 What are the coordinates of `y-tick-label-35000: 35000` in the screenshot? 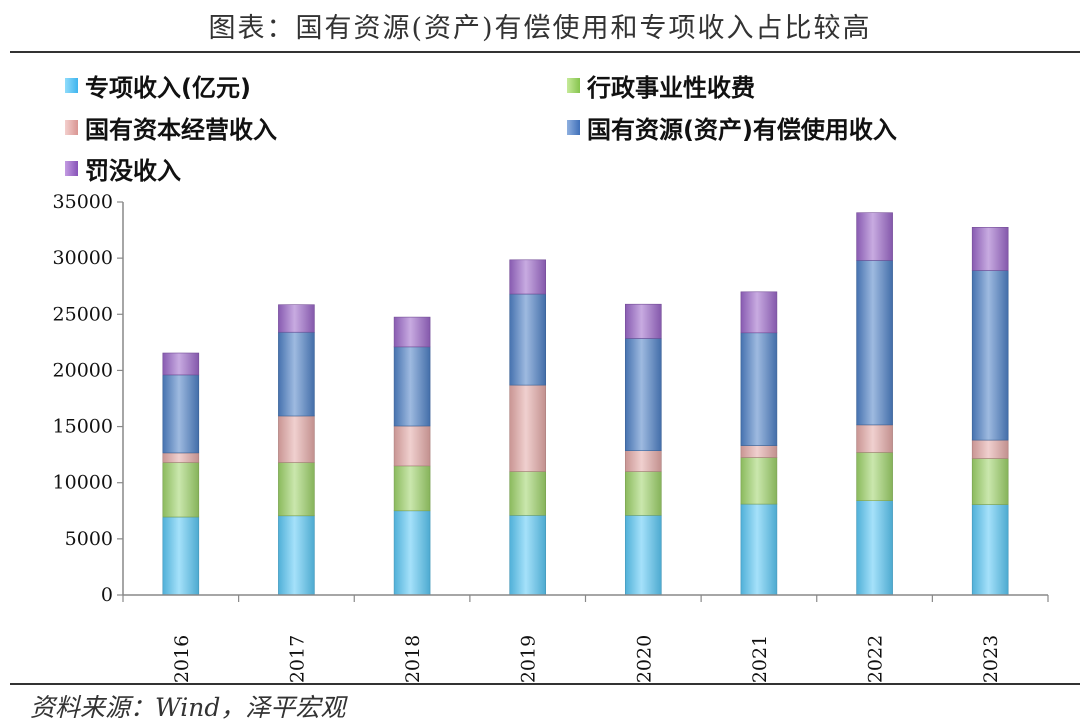 It's located at (83, 202).